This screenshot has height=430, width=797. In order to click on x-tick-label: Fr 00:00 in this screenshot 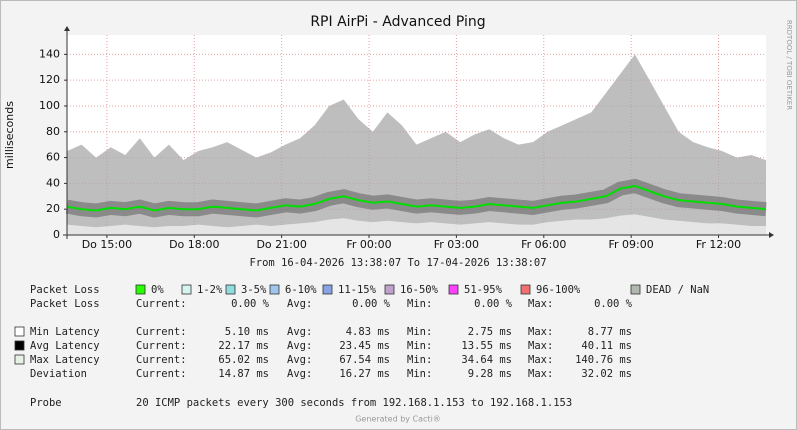, I will do `click(368, 244)`.